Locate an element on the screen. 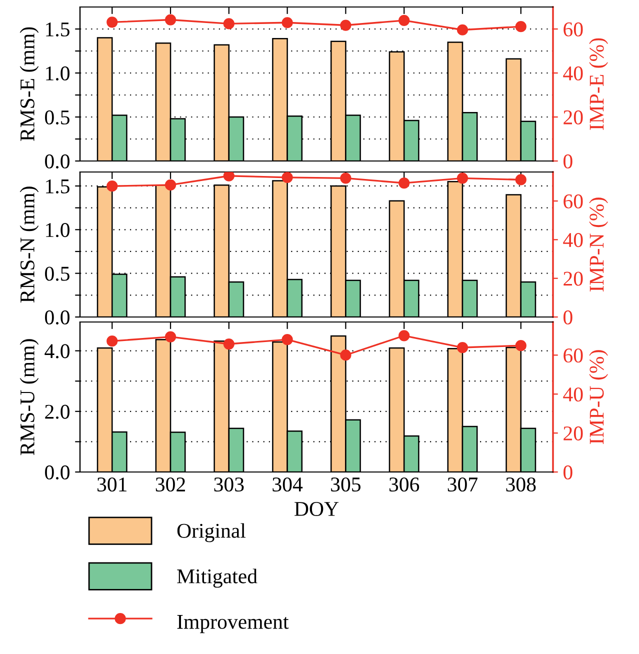  legend-label: Original is located at coordinates (211, 532).